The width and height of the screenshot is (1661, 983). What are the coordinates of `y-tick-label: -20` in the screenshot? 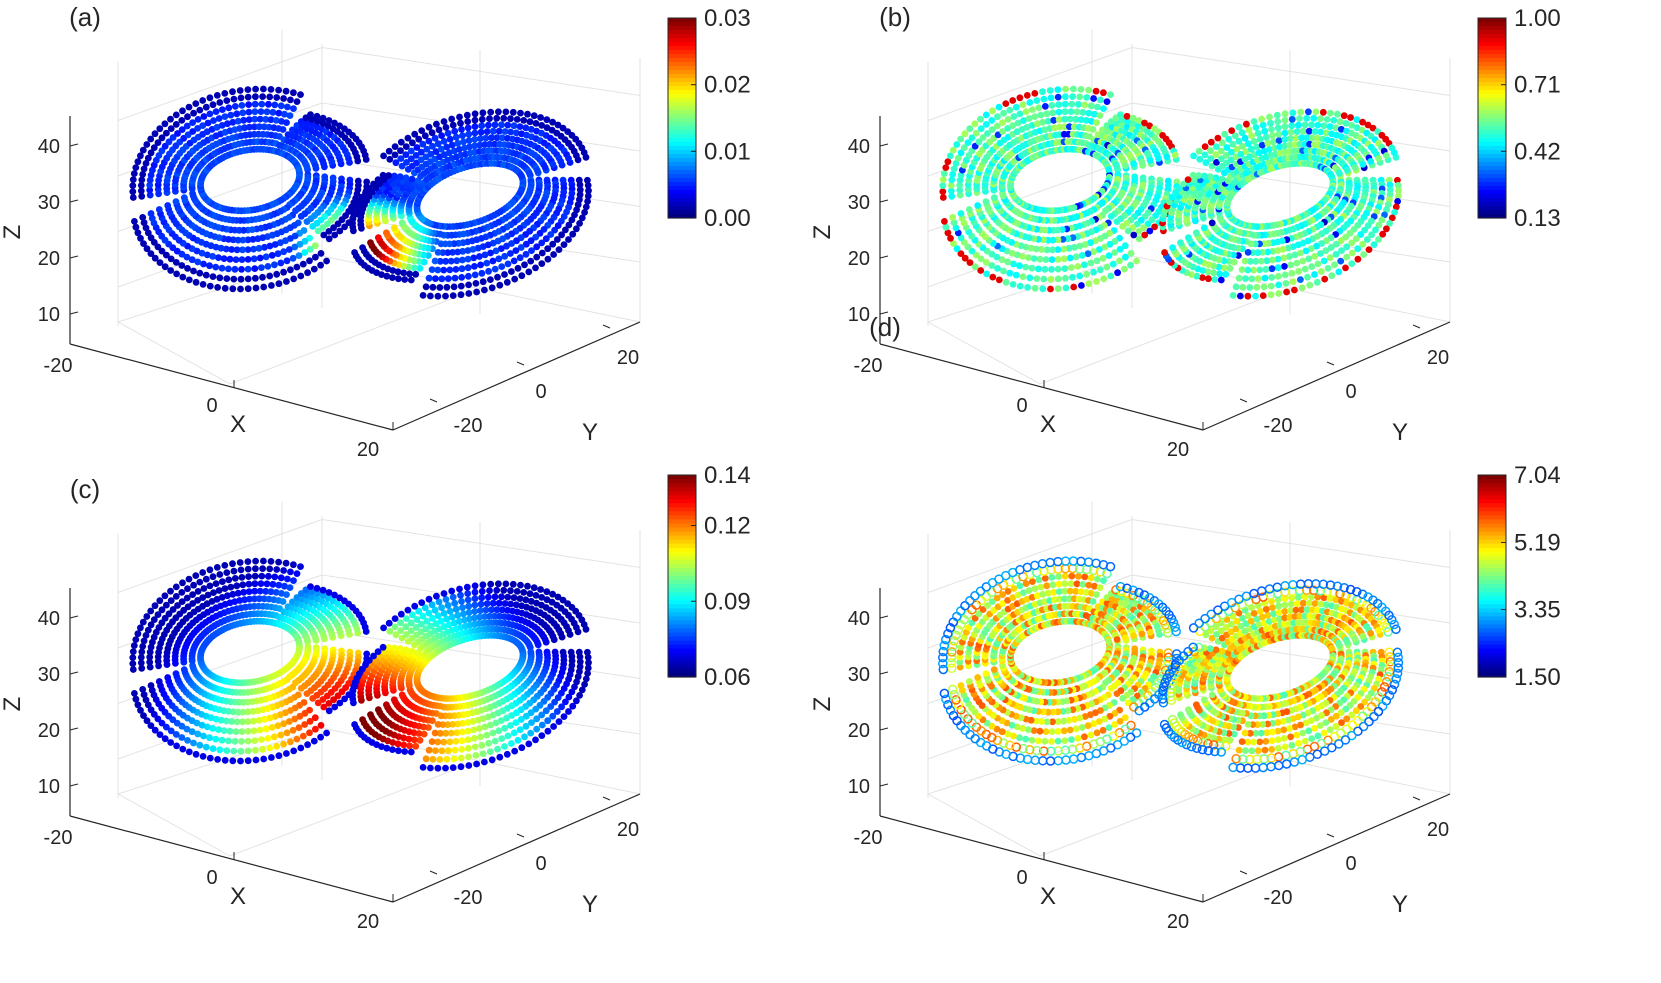 It's located at (1278, 426).